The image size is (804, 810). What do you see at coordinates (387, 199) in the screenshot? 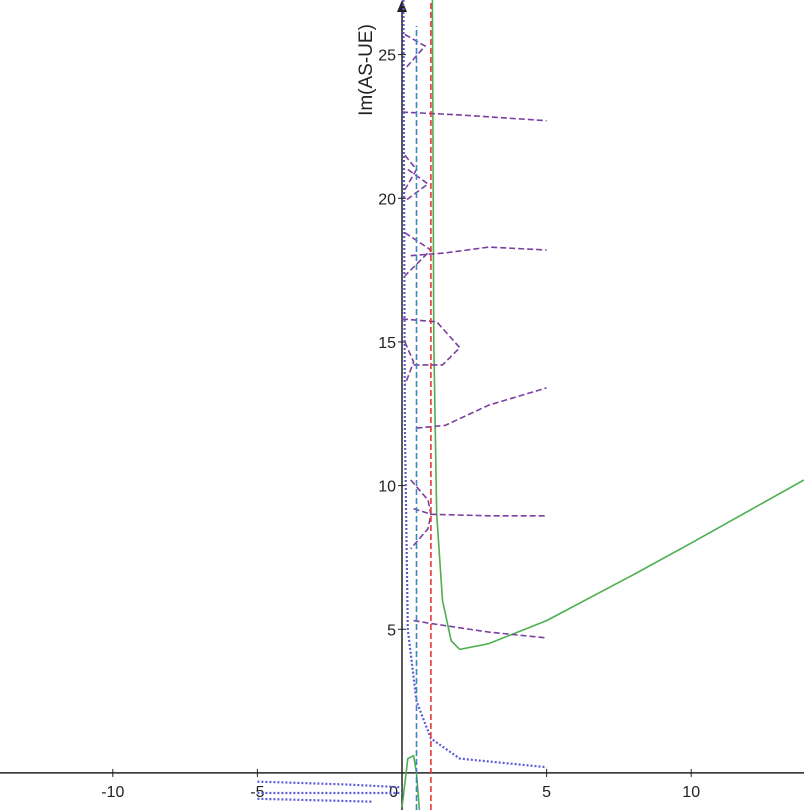
I see `y-tick-label: 20` at bounding box center [387, 199].